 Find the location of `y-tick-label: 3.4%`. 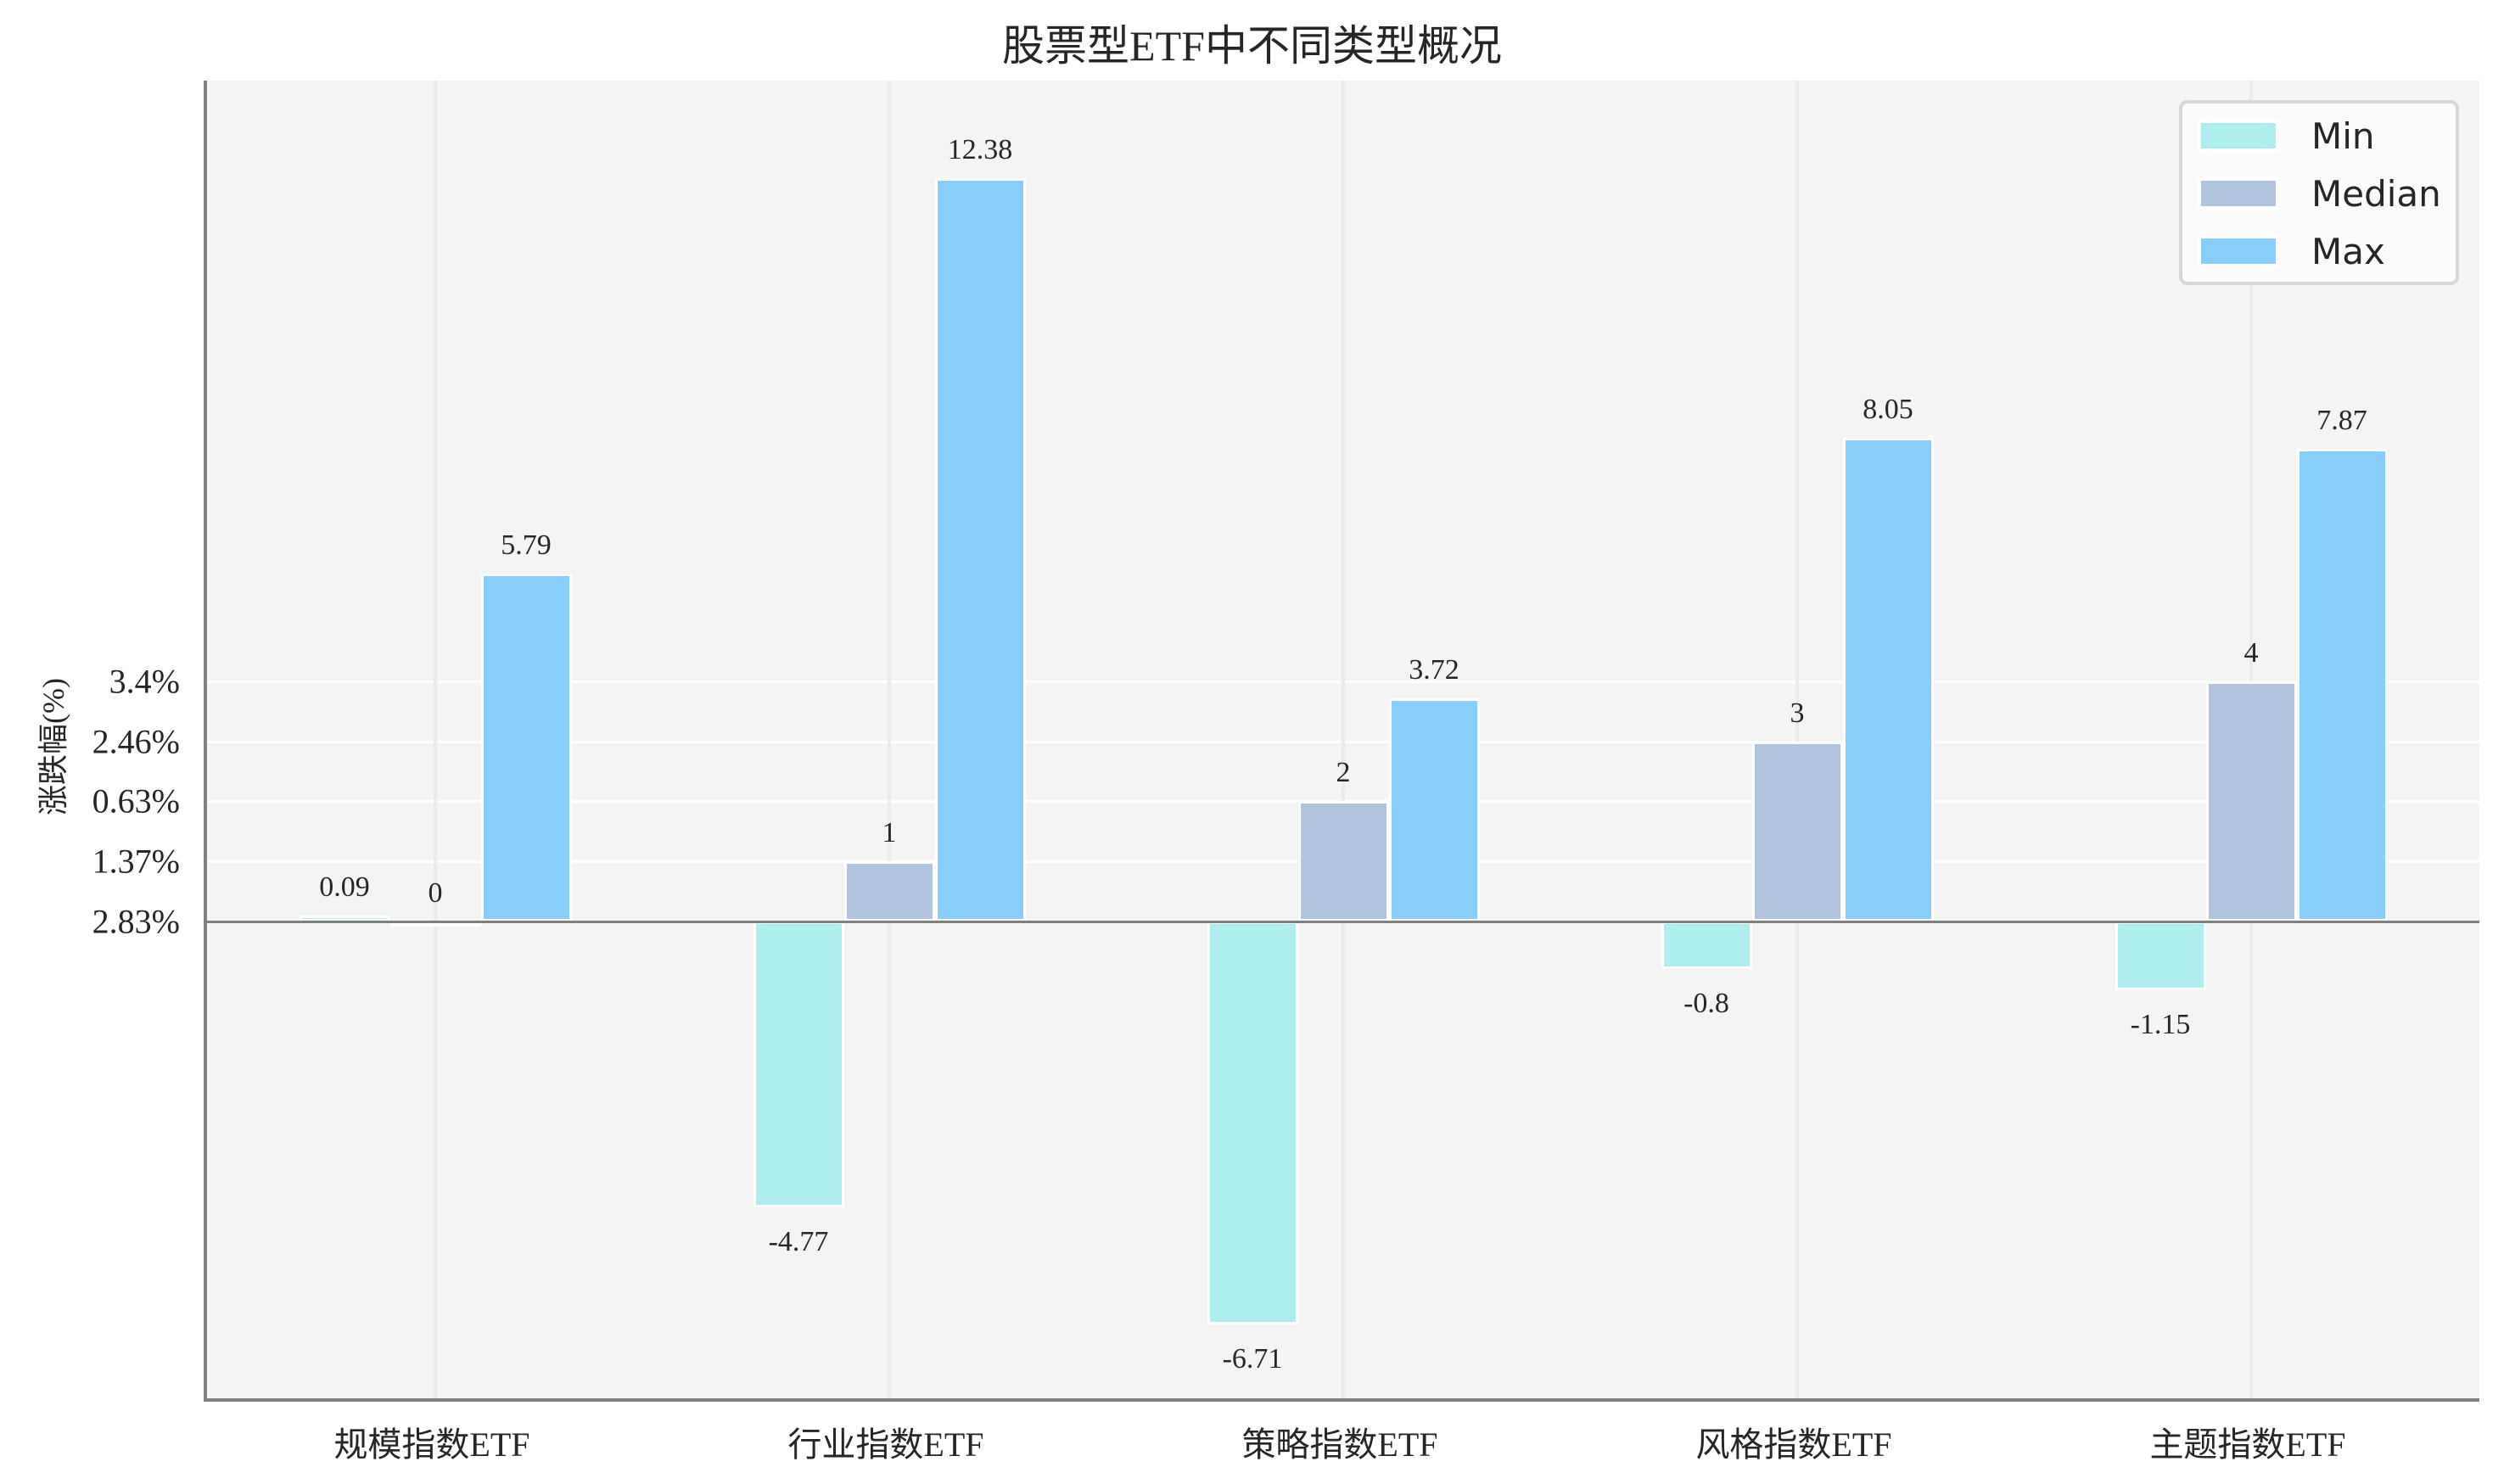

y-tick-label: 3.4% is located at coordinates (144, 681).